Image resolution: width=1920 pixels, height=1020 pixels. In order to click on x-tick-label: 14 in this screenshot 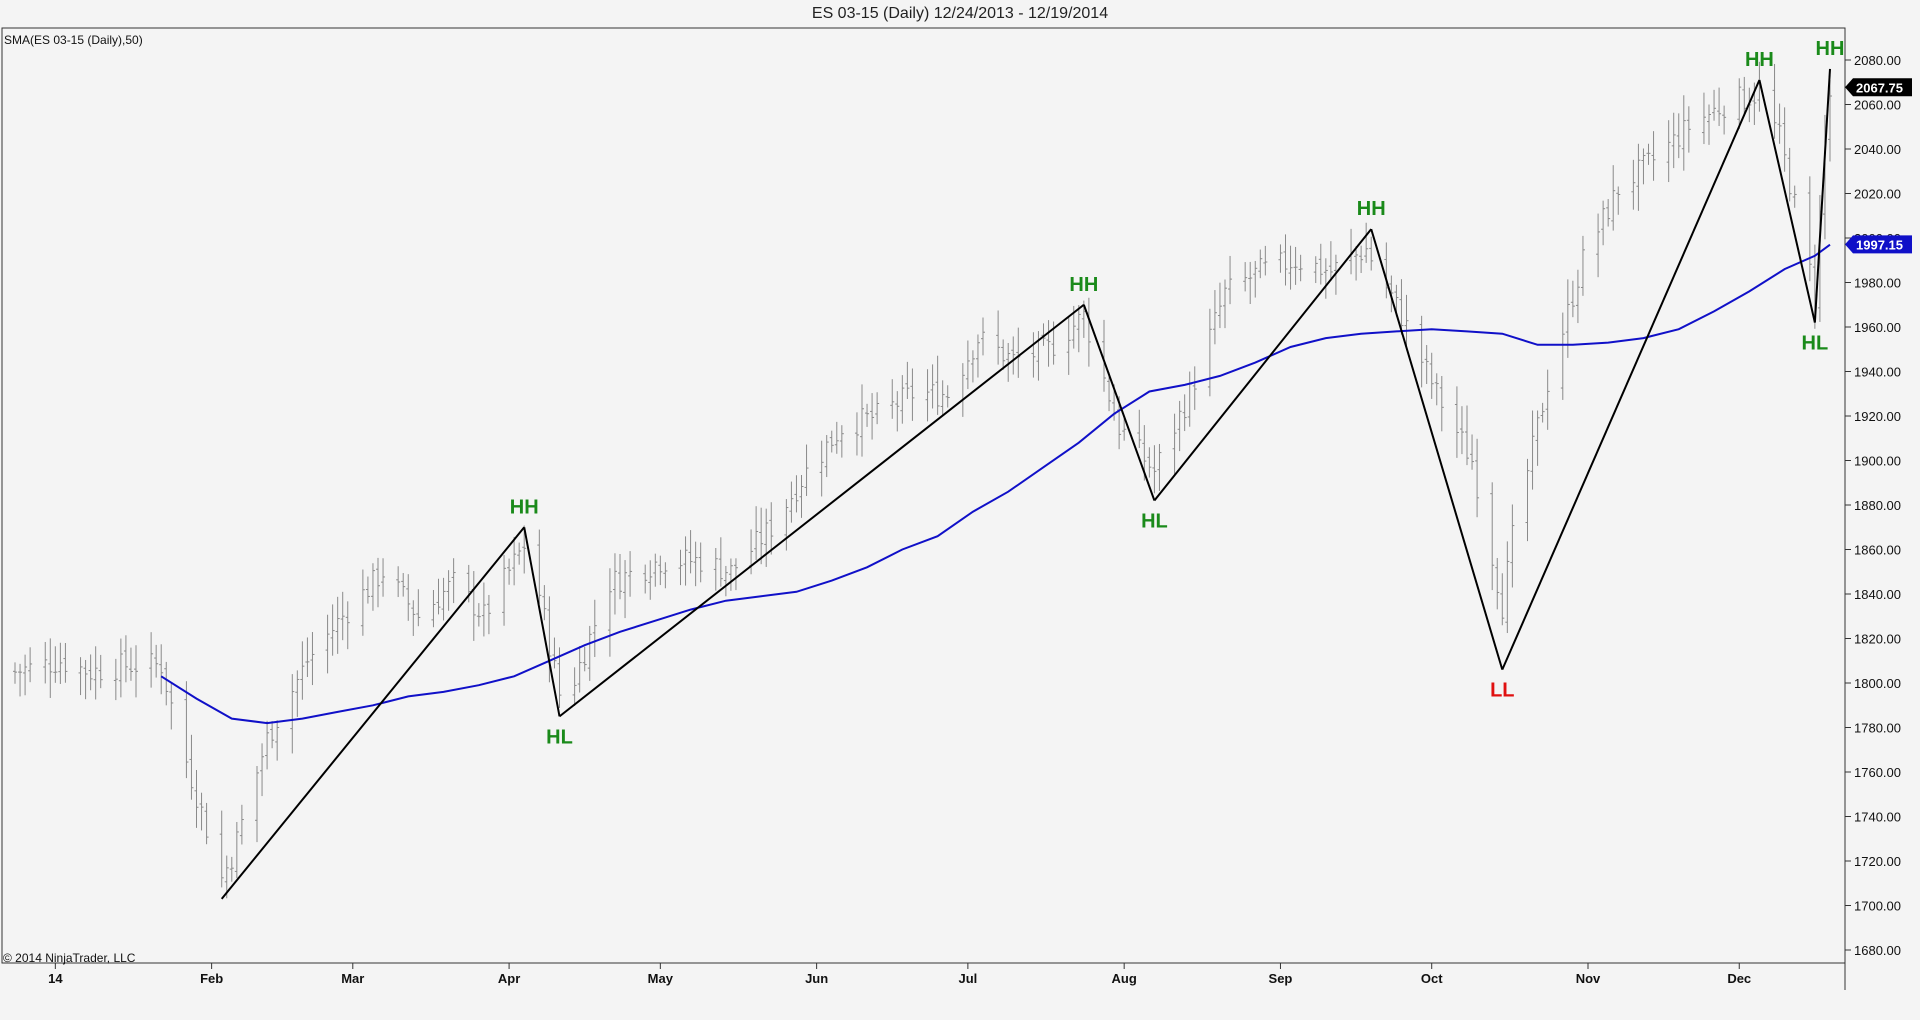, I will do `click(55, 978)`.